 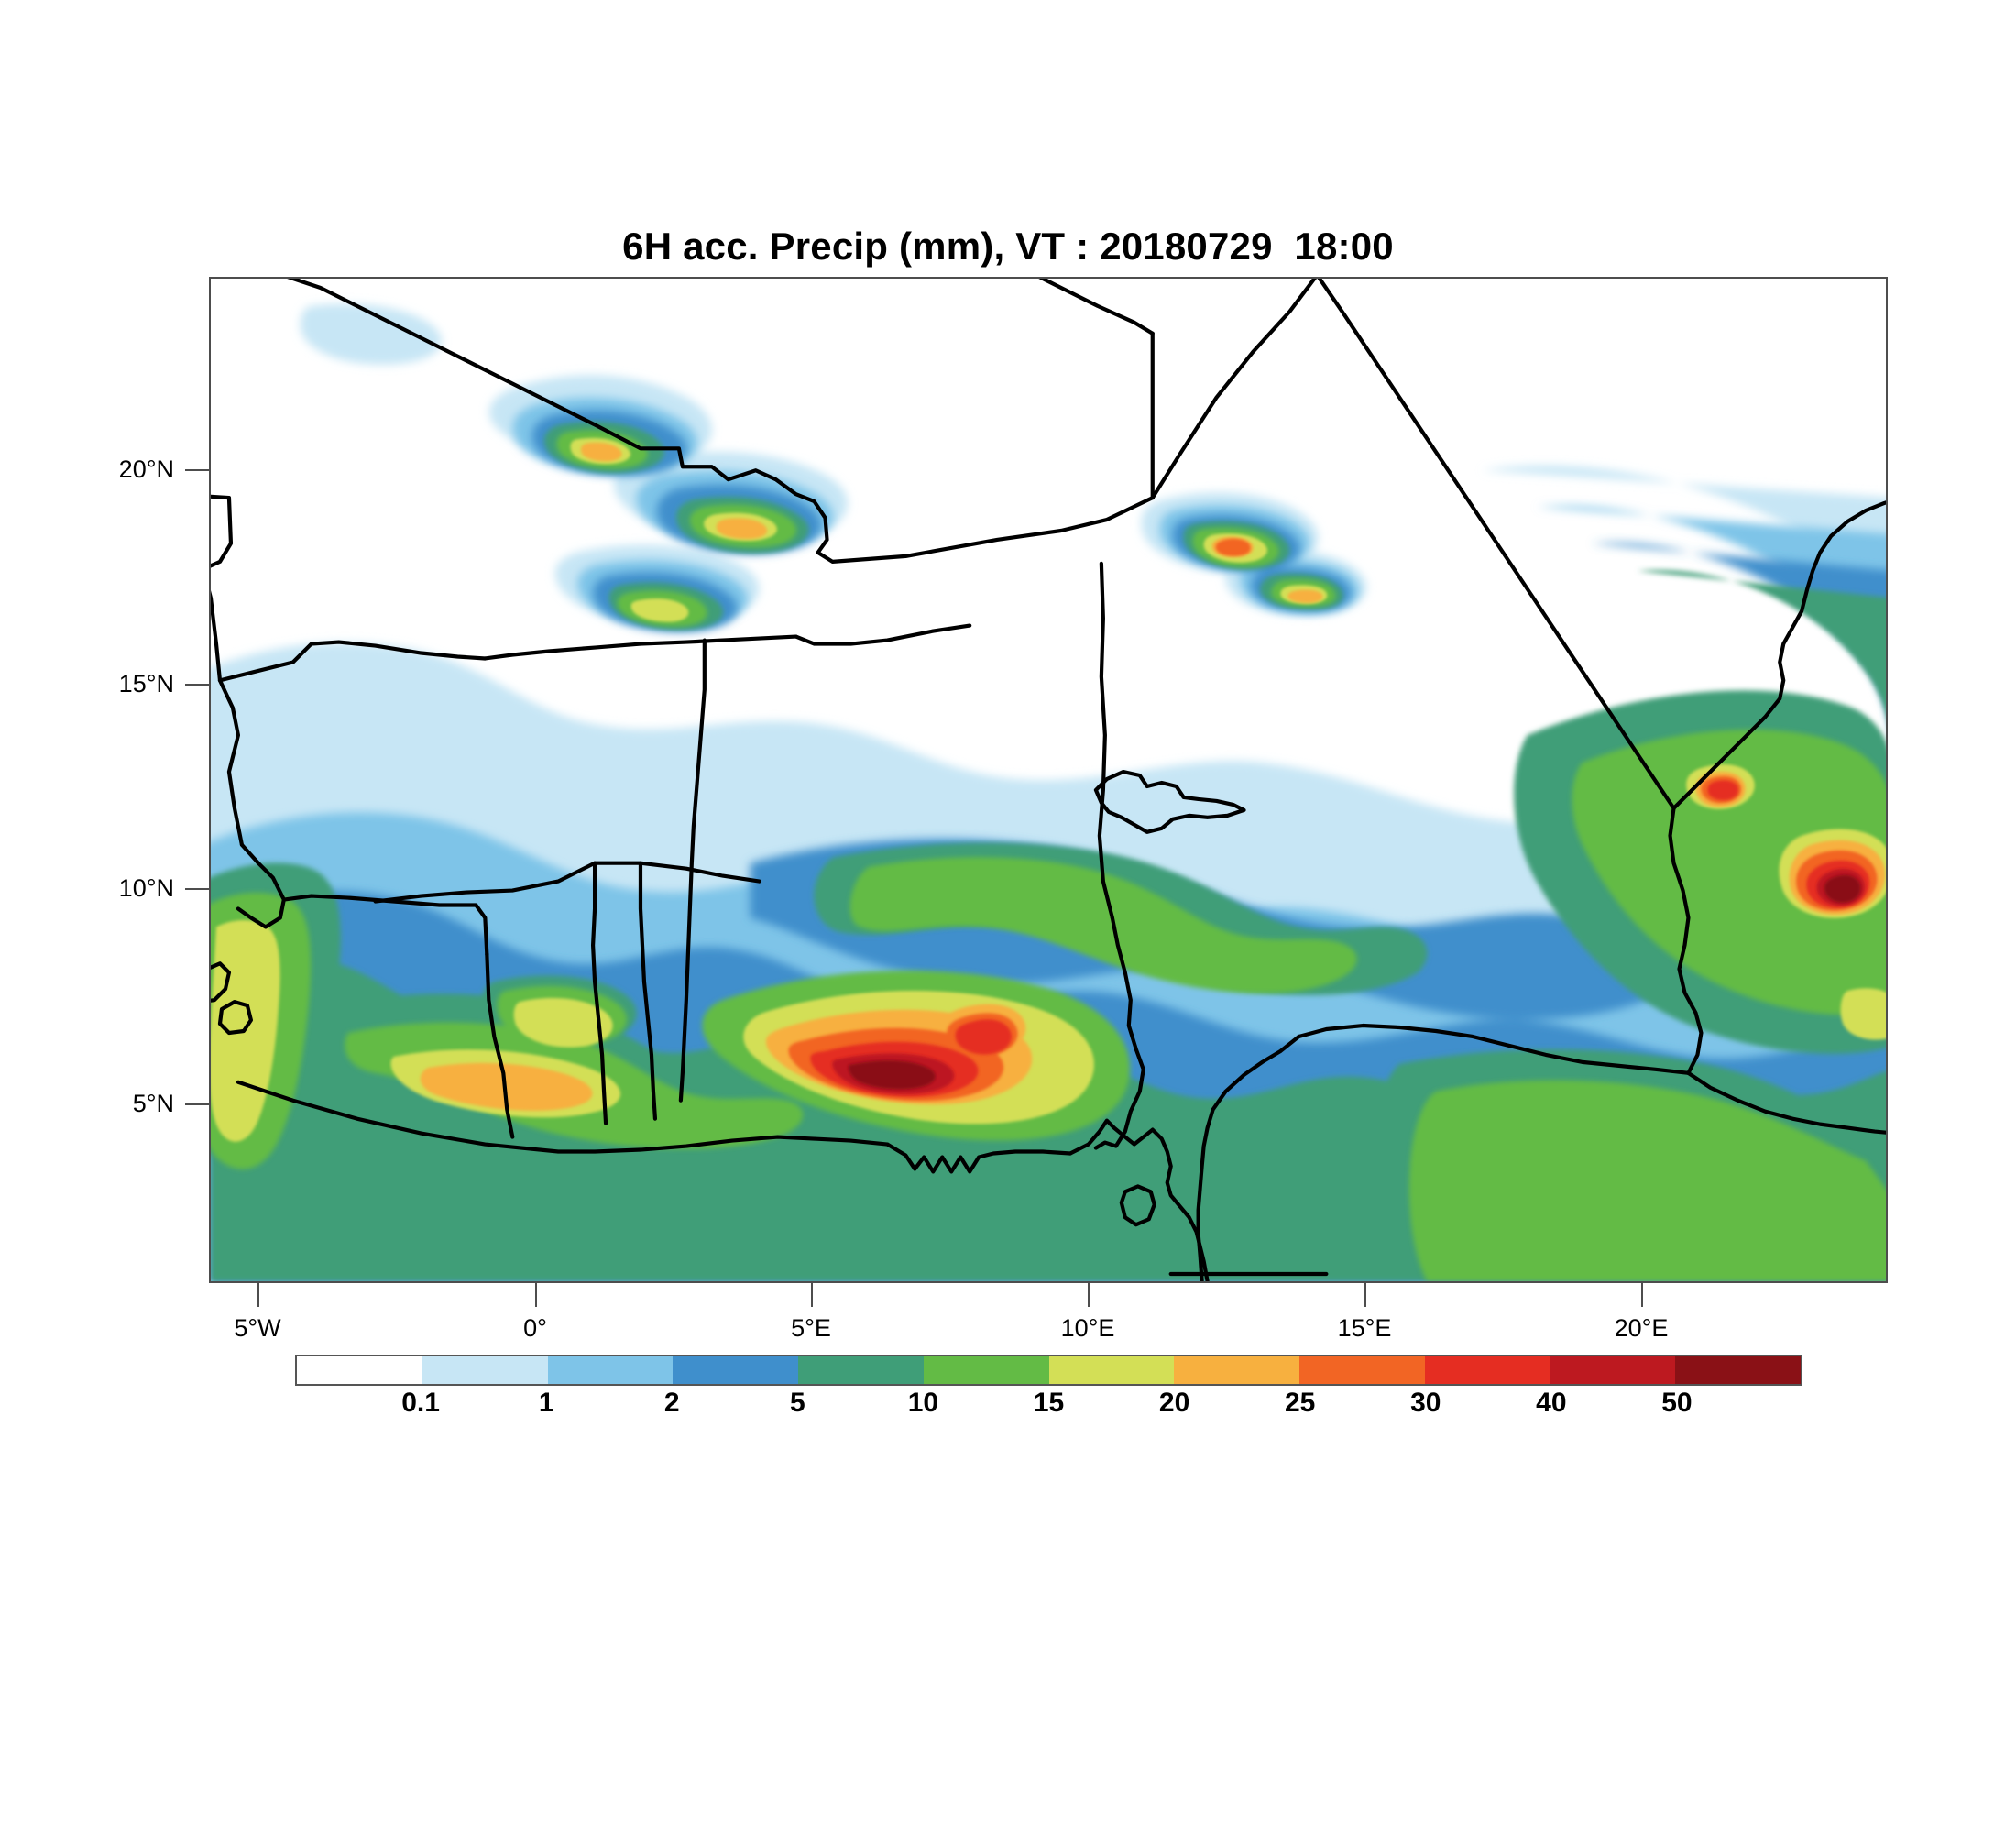 I want to click on lat-tick-5N, so click(x=197, y=1104).